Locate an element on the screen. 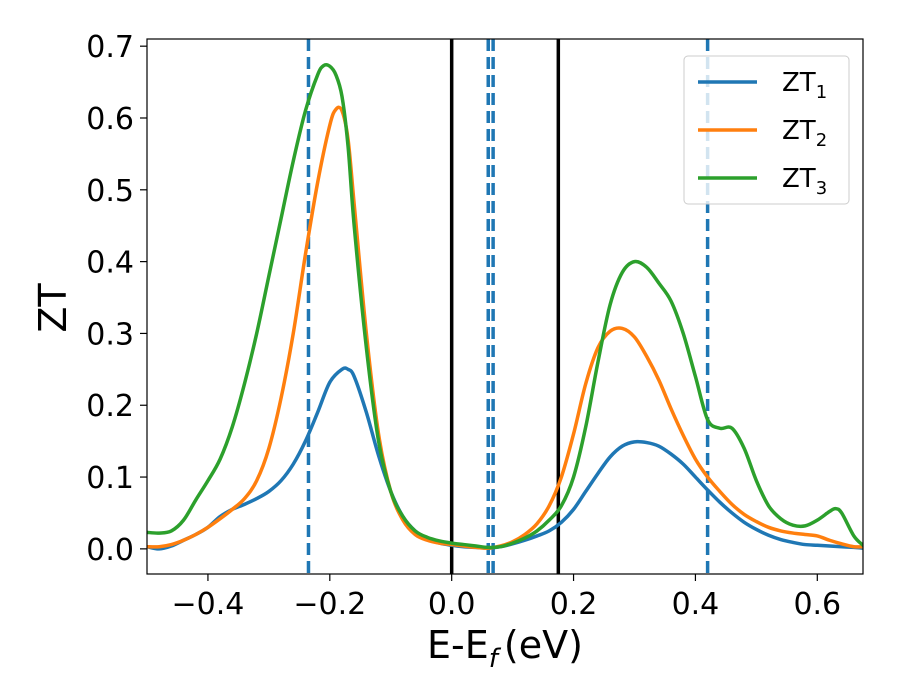  x-tick-label: 0.0 is located at coordinates (452, 604).